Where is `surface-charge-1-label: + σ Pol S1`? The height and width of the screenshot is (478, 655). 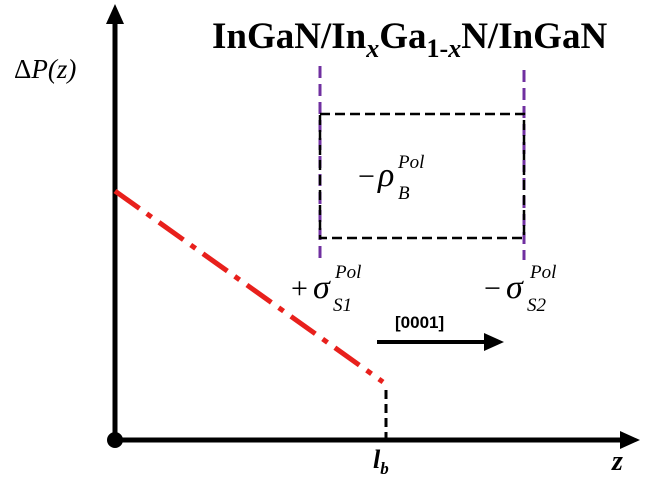 surface-charge-1-label: + σ Pol S1 is located at coordinates (326, 289).